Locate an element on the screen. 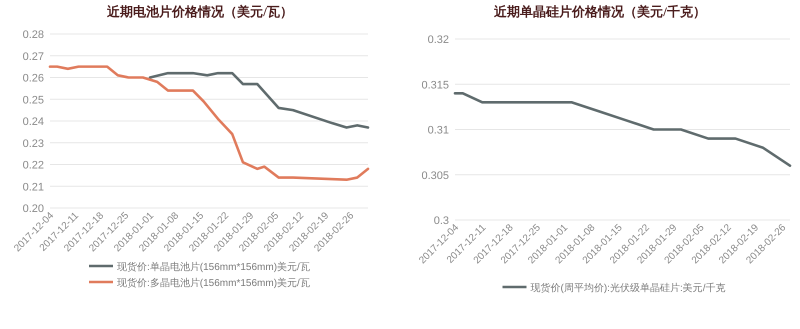  y-tick-label: 0.31 is located at coordinates (438, 130).